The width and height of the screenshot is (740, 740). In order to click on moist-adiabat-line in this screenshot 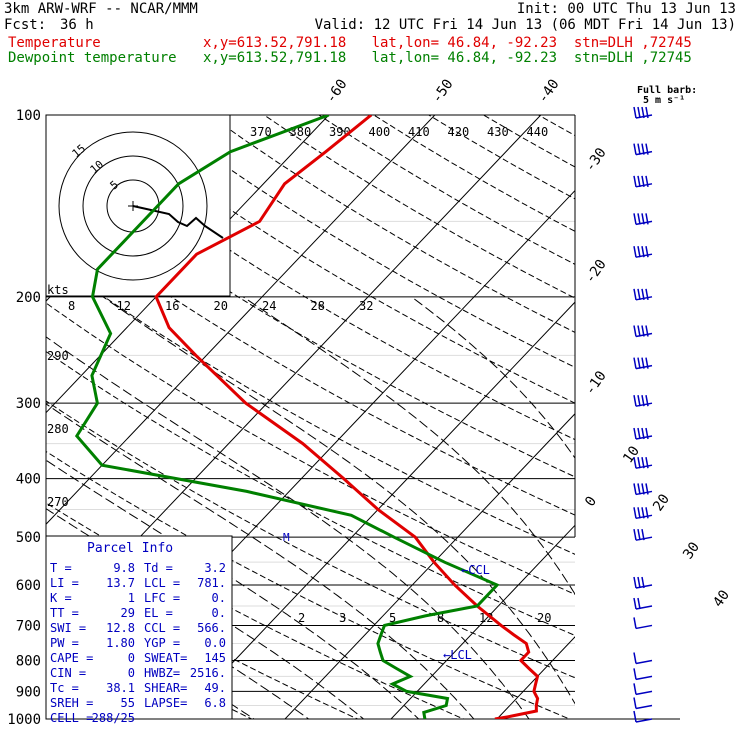, I will do `click(205, 613)`.